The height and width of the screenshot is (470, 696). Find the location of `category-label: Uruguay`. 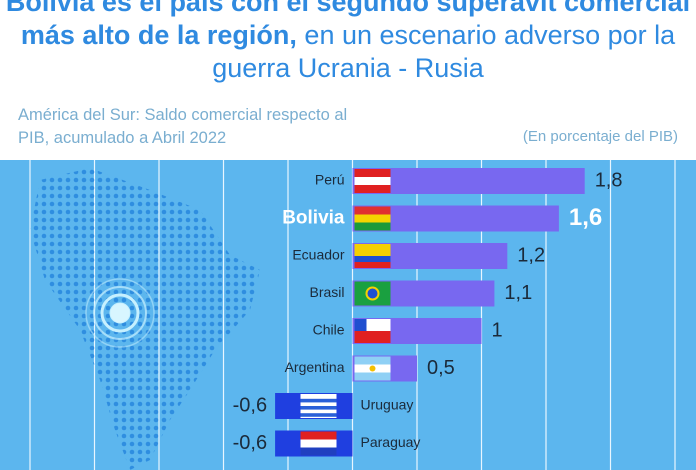

category-label: Uruguay is located at coordinates (387, 405).